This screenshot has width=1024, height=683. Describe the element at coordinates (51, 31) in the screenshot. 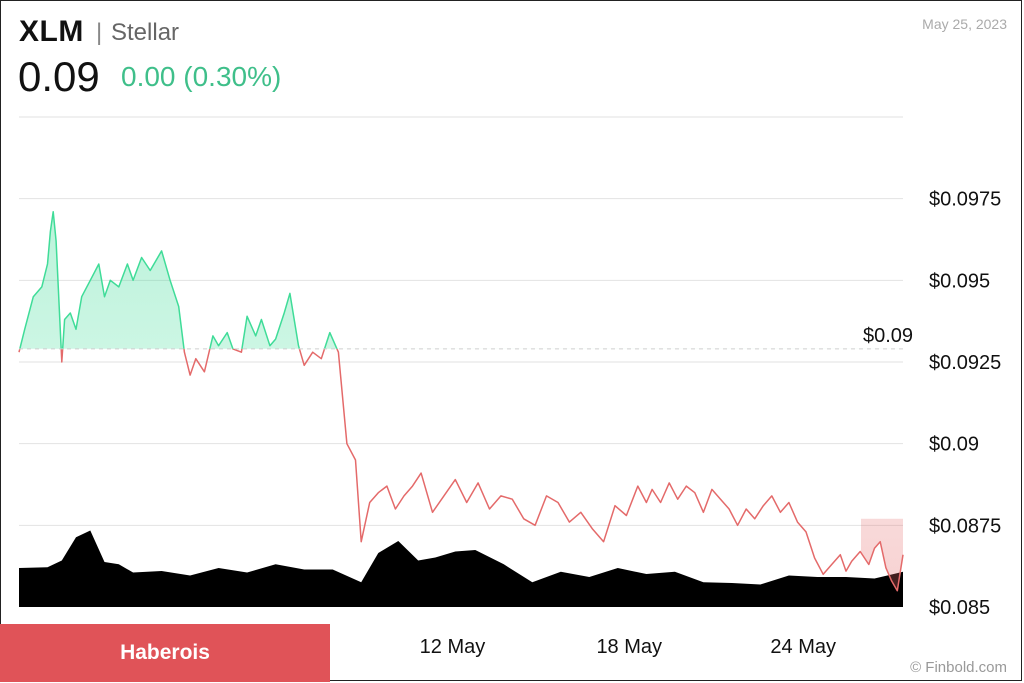

I see `ticker-symbol: XLM` at that location.